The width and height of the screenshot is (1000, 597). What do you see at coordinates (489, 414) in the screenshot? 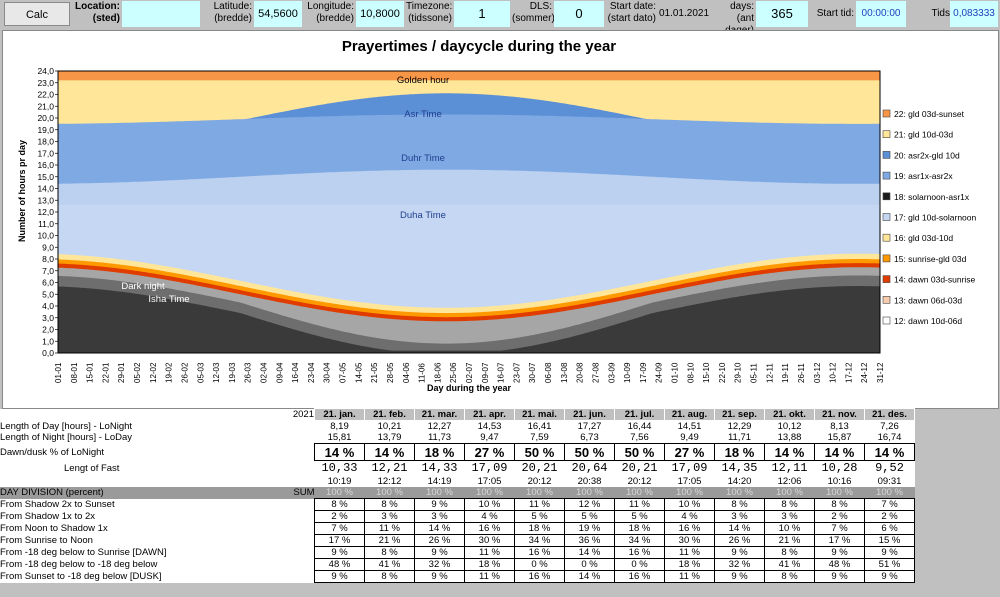
I see `month-header: 21. apr.` at bounding box center [489, 414].